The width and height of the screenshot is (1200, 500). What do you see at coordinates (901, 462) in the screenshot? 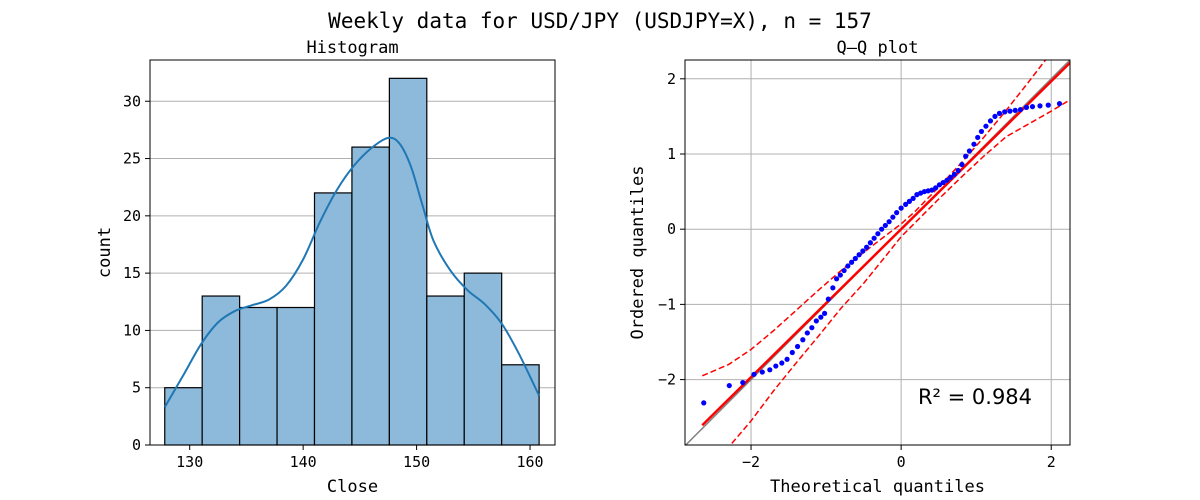
I see `x-tick-label: 0` at bounding box center [901, 462].